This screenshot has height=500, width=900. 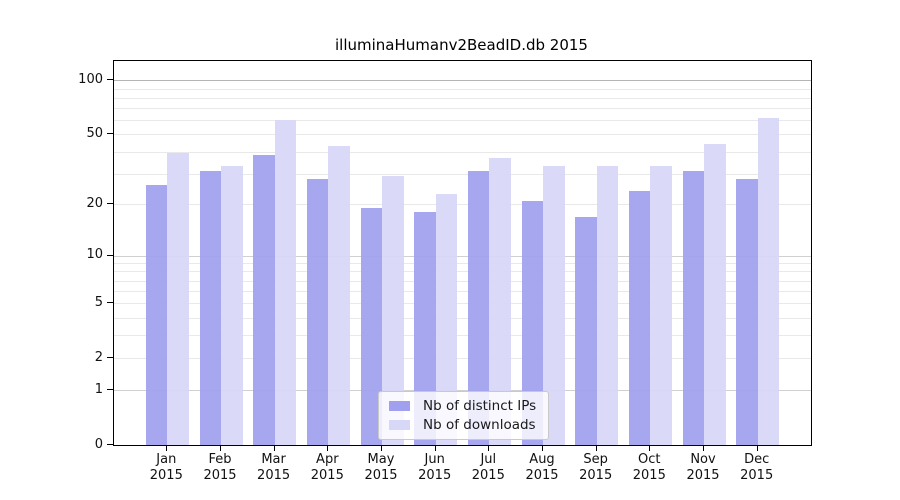 I want to click on x-tick-label-aug: Aug 2015, so click(x=542, y=467).